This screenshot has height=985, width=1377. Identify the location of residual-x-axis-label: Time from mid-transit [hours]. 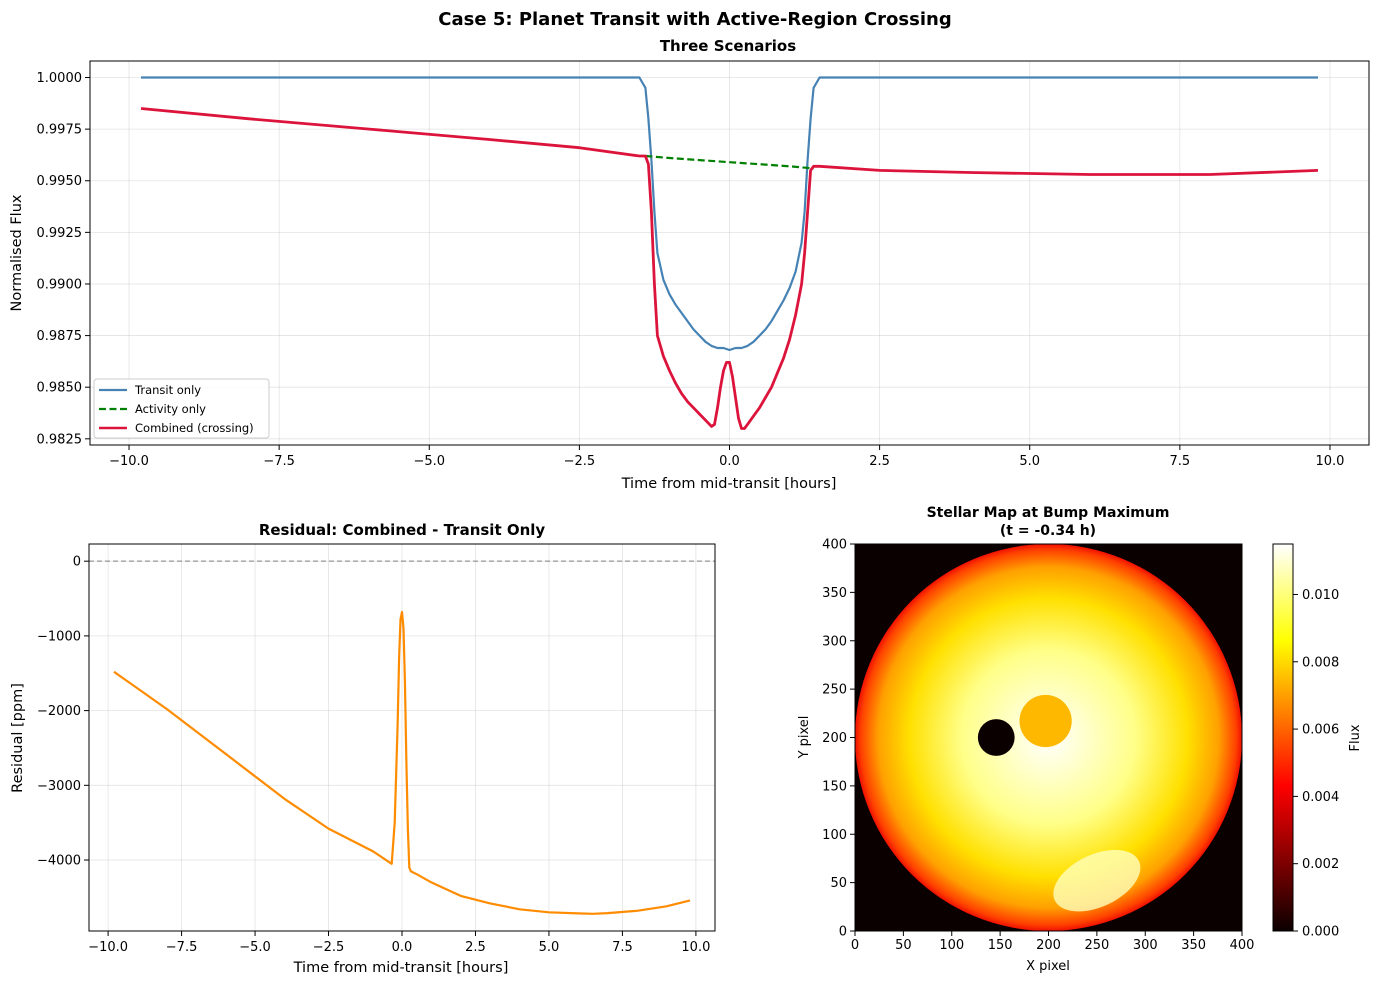
(401, 968).